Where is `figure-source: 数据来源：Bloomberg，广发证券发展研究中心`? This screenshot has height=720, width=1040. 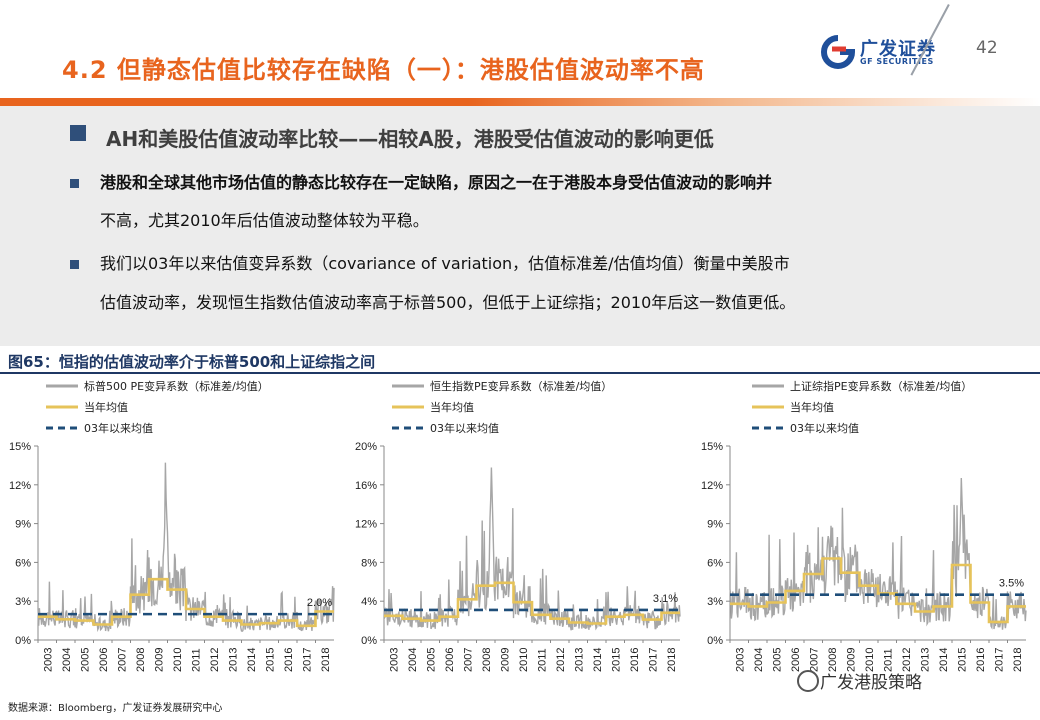 figure-source: 数据来源：Bloomberg，广发证券发展研究中心 is located at coordinates (115, 708).